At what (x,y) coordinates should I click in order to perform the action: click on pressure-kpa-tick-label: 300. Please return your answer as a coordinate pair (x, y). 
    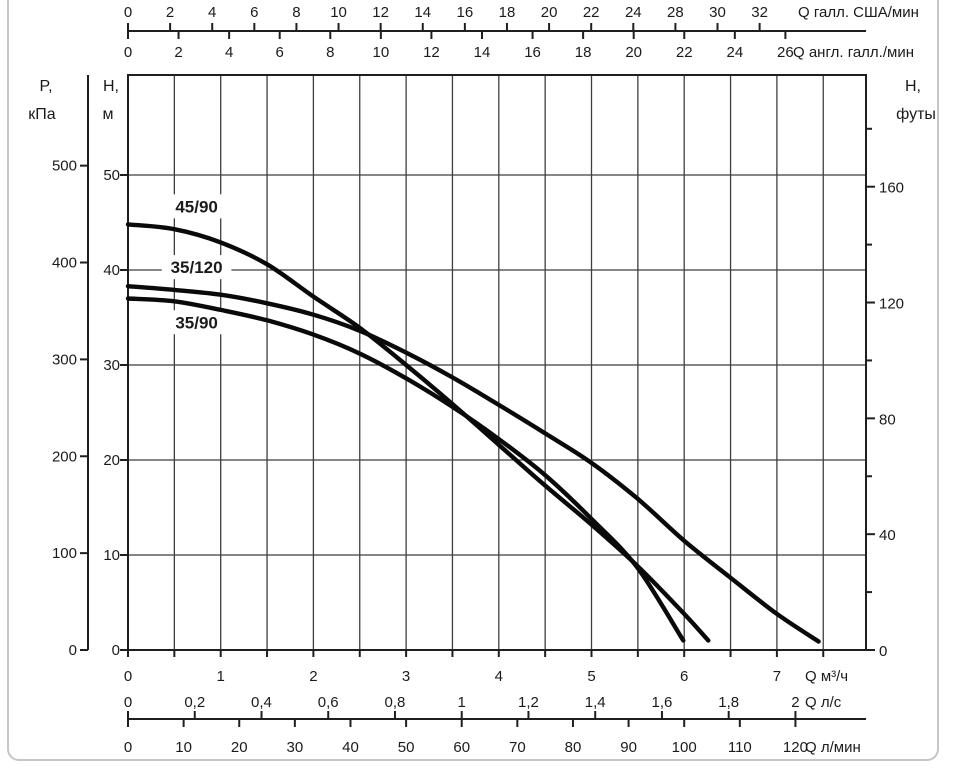
    Looking at the image, I should click on (64, 359).